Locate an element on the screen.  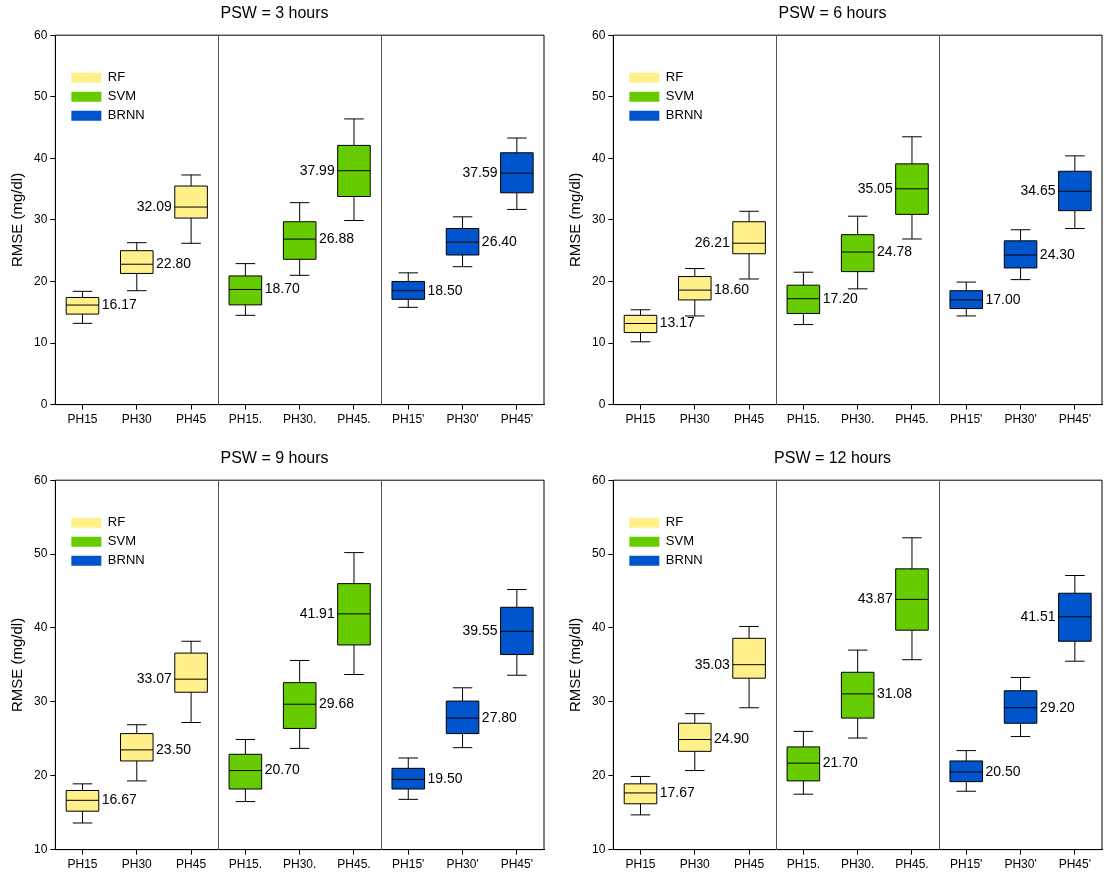
text: 23.50 is located at coordinates (174, 748).